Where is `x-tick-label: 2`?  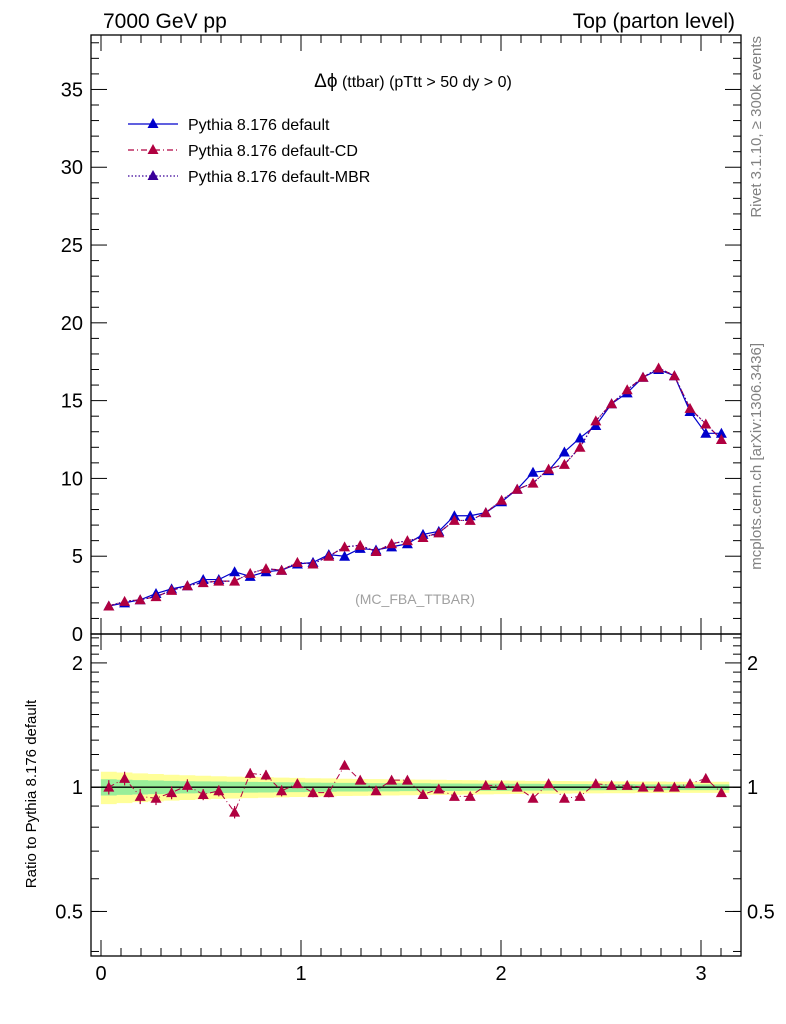
x-tick-label: 2 is located at coordinates (500, 974).